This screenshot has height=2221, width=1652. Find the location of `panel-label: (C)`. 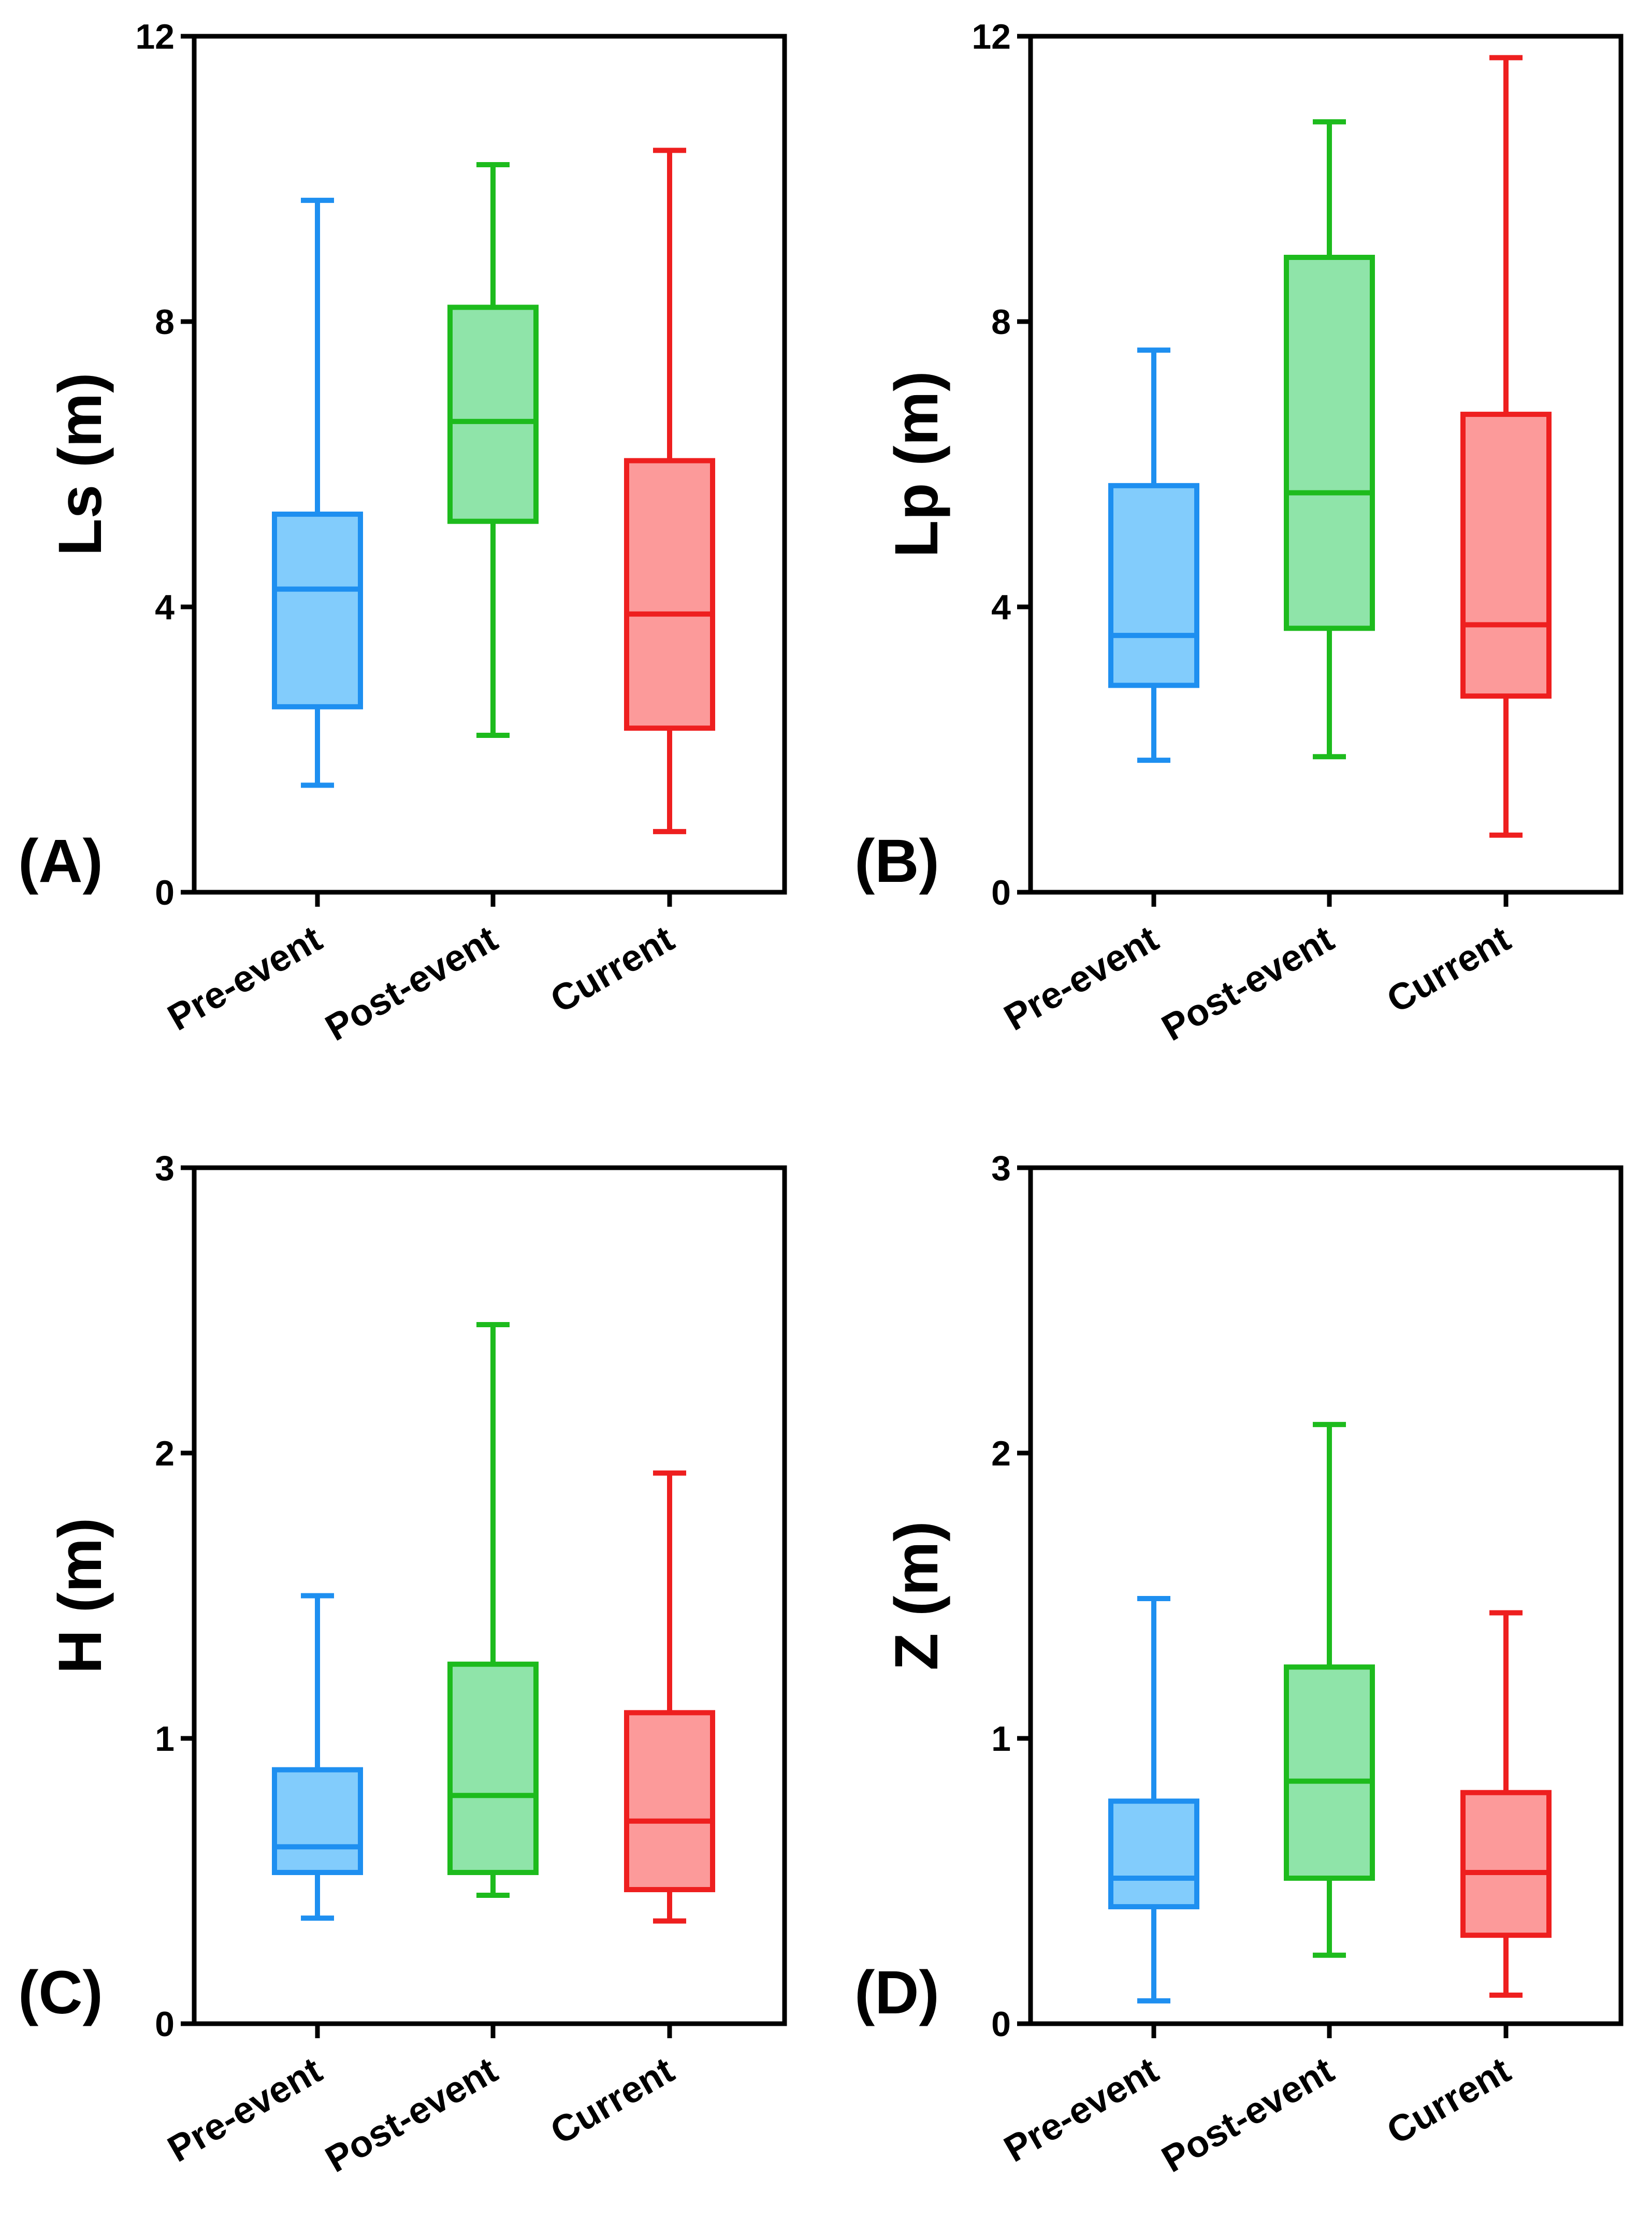

panel-label: (C) is located at coordinates (61, 1992).